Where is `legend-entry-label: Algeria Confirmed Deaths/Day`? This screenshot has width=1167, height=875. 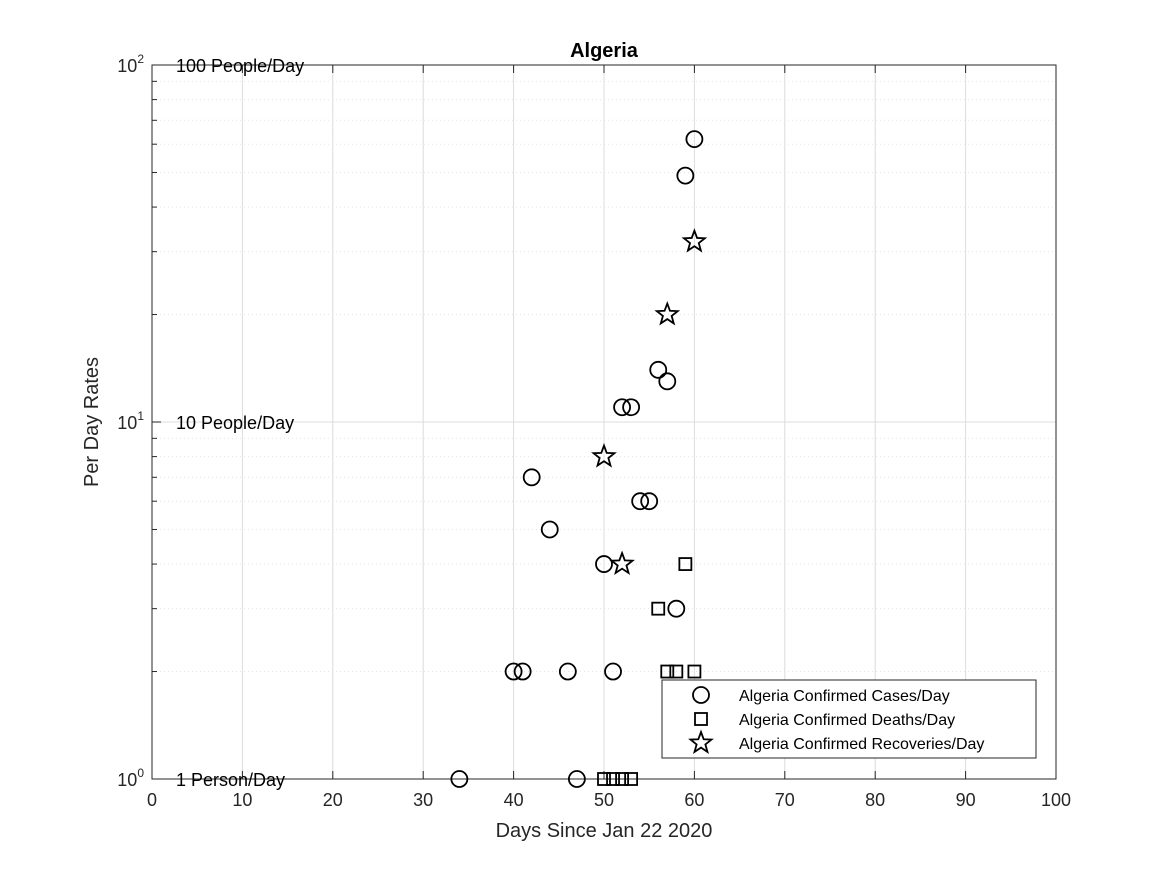
legend-entry-label: Algeria Confirmed Deaths/Day is located at coordinates (847, 720).